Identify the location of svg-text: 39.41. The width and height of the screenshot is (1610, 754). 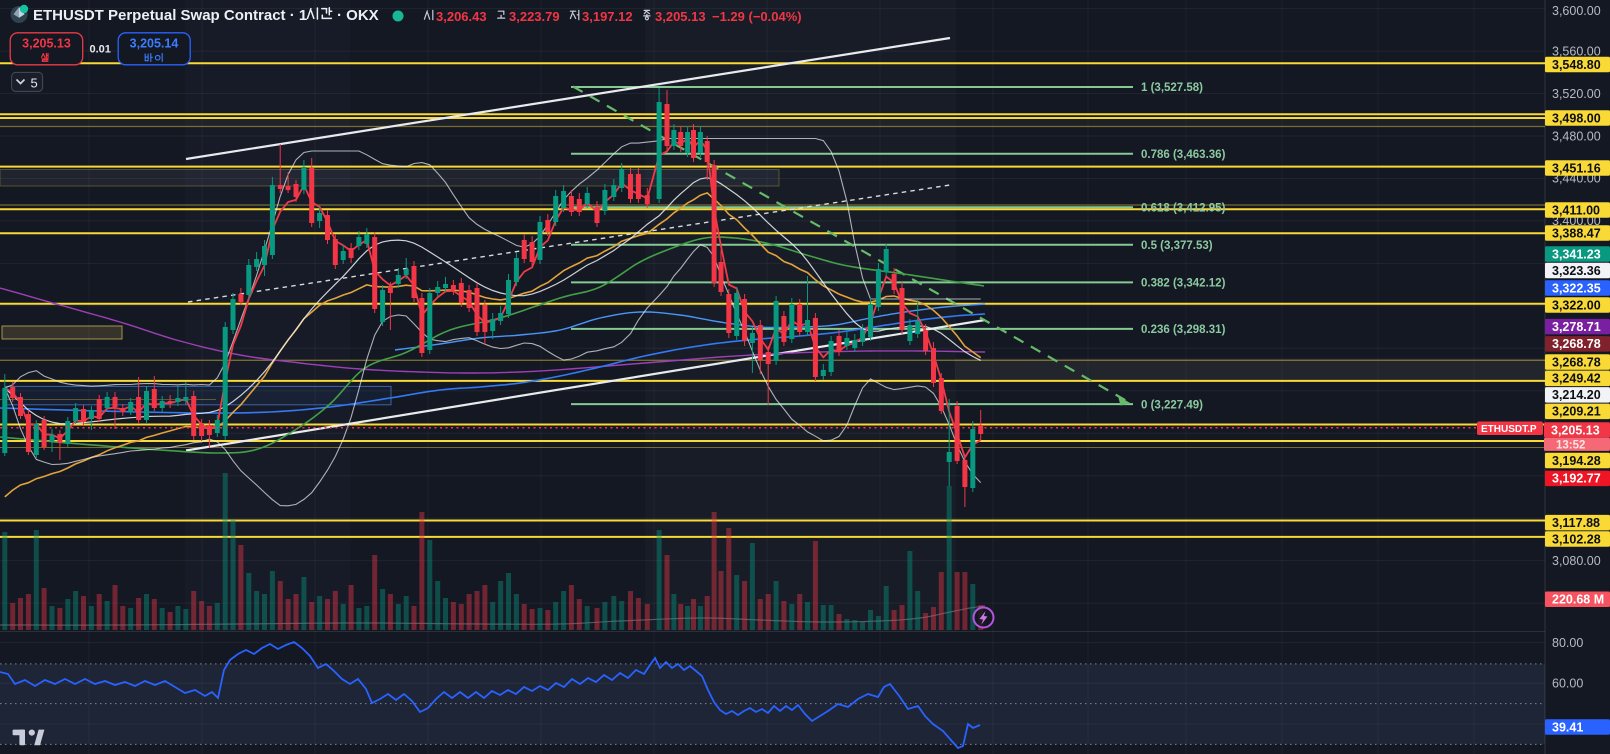
(1567, 727).